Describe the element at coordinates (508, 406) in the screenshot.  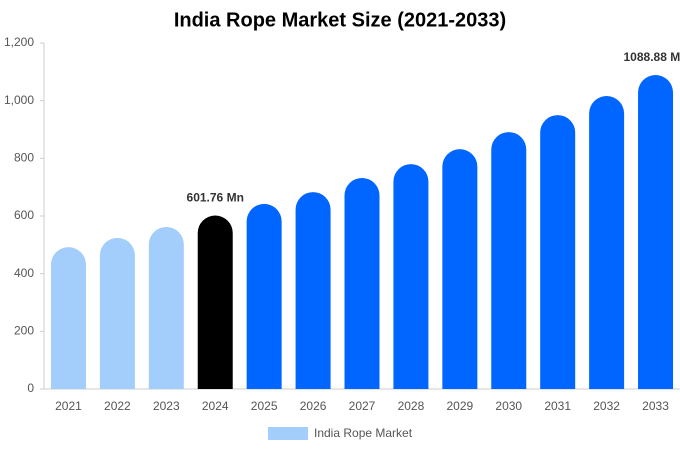
I see `x-tick-label: 2030` at that location.